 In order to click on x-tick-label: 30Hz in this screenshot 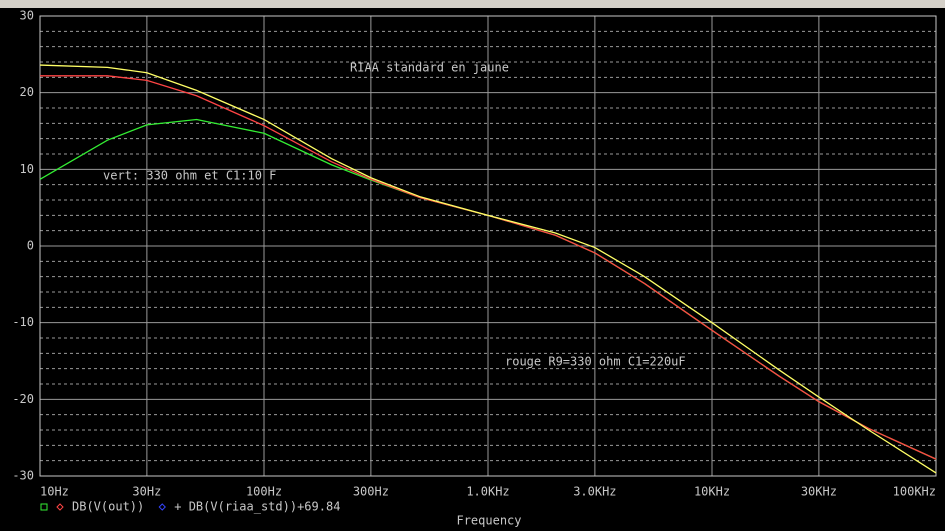, I will do `click(146, 492)`.